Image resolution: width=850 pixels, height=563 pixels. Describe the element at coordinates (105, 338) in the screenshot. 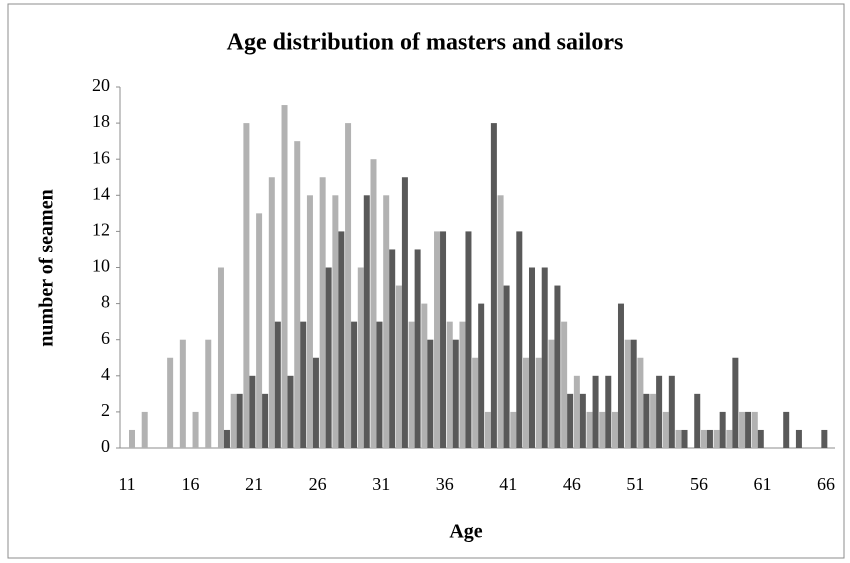

I see `y-tick-label: 6` at that location.